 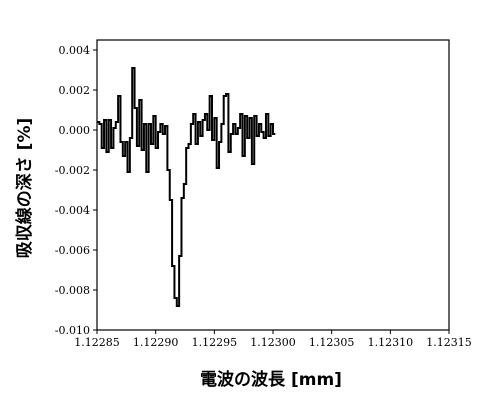 I want to click on y-tick-label: 0.000, so click(x=75, y=130).